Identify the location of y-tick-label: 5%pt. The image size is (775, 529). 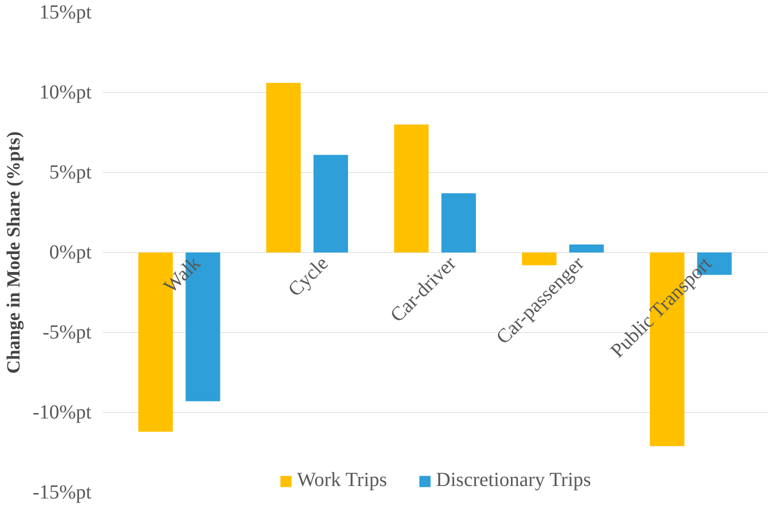
(70, 173).